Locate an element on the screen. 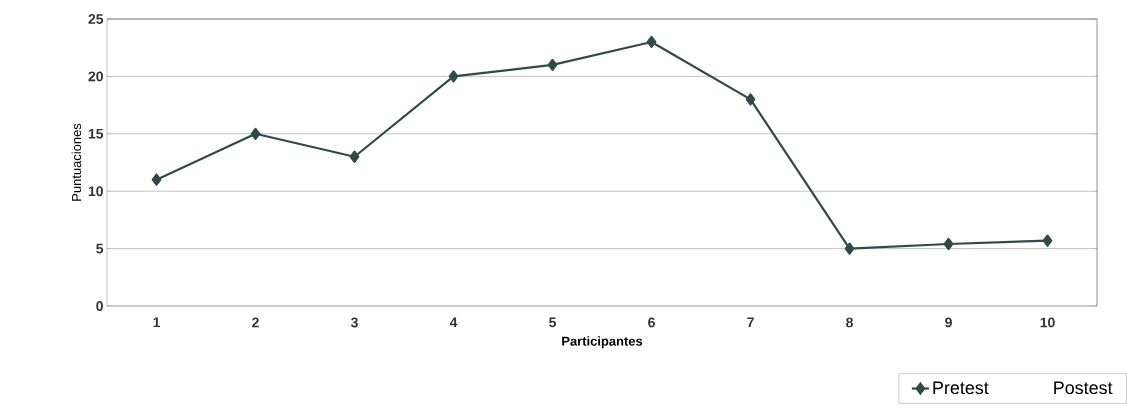 Image resolution: width=1127 pixels, height=419 pixels. y-tick-label: 25 is located at coordinates (96, 19).